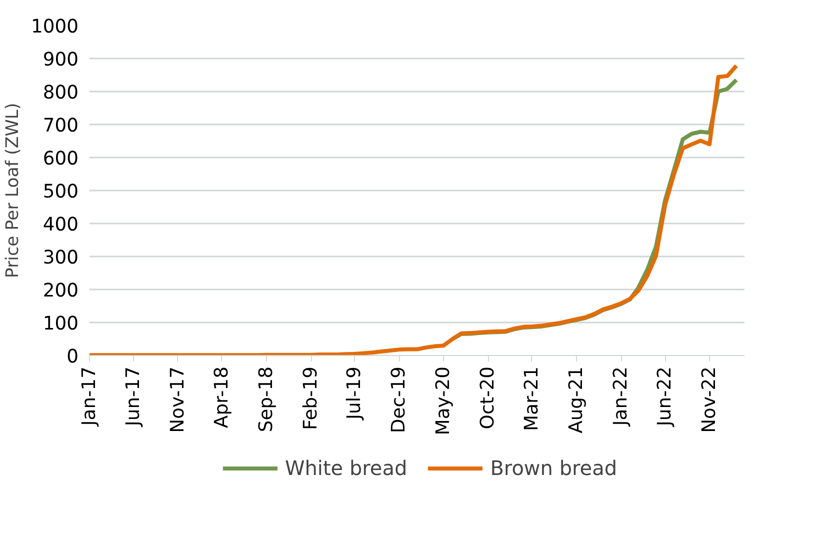  Describe the element at coordinates (665, 397) in the screenshot. I see `x-tick-label: Jun-22` at that location.